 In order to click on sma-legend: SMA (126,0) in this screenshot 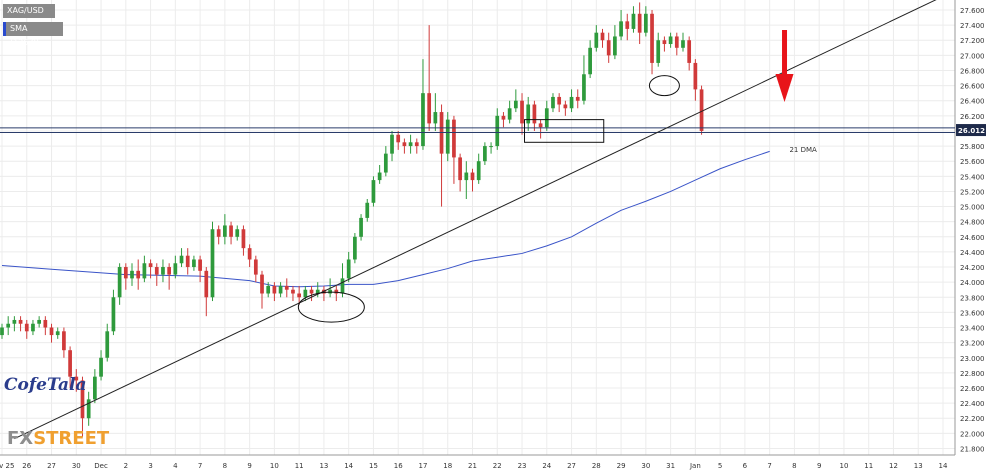, I will do `click(33, 34)`.